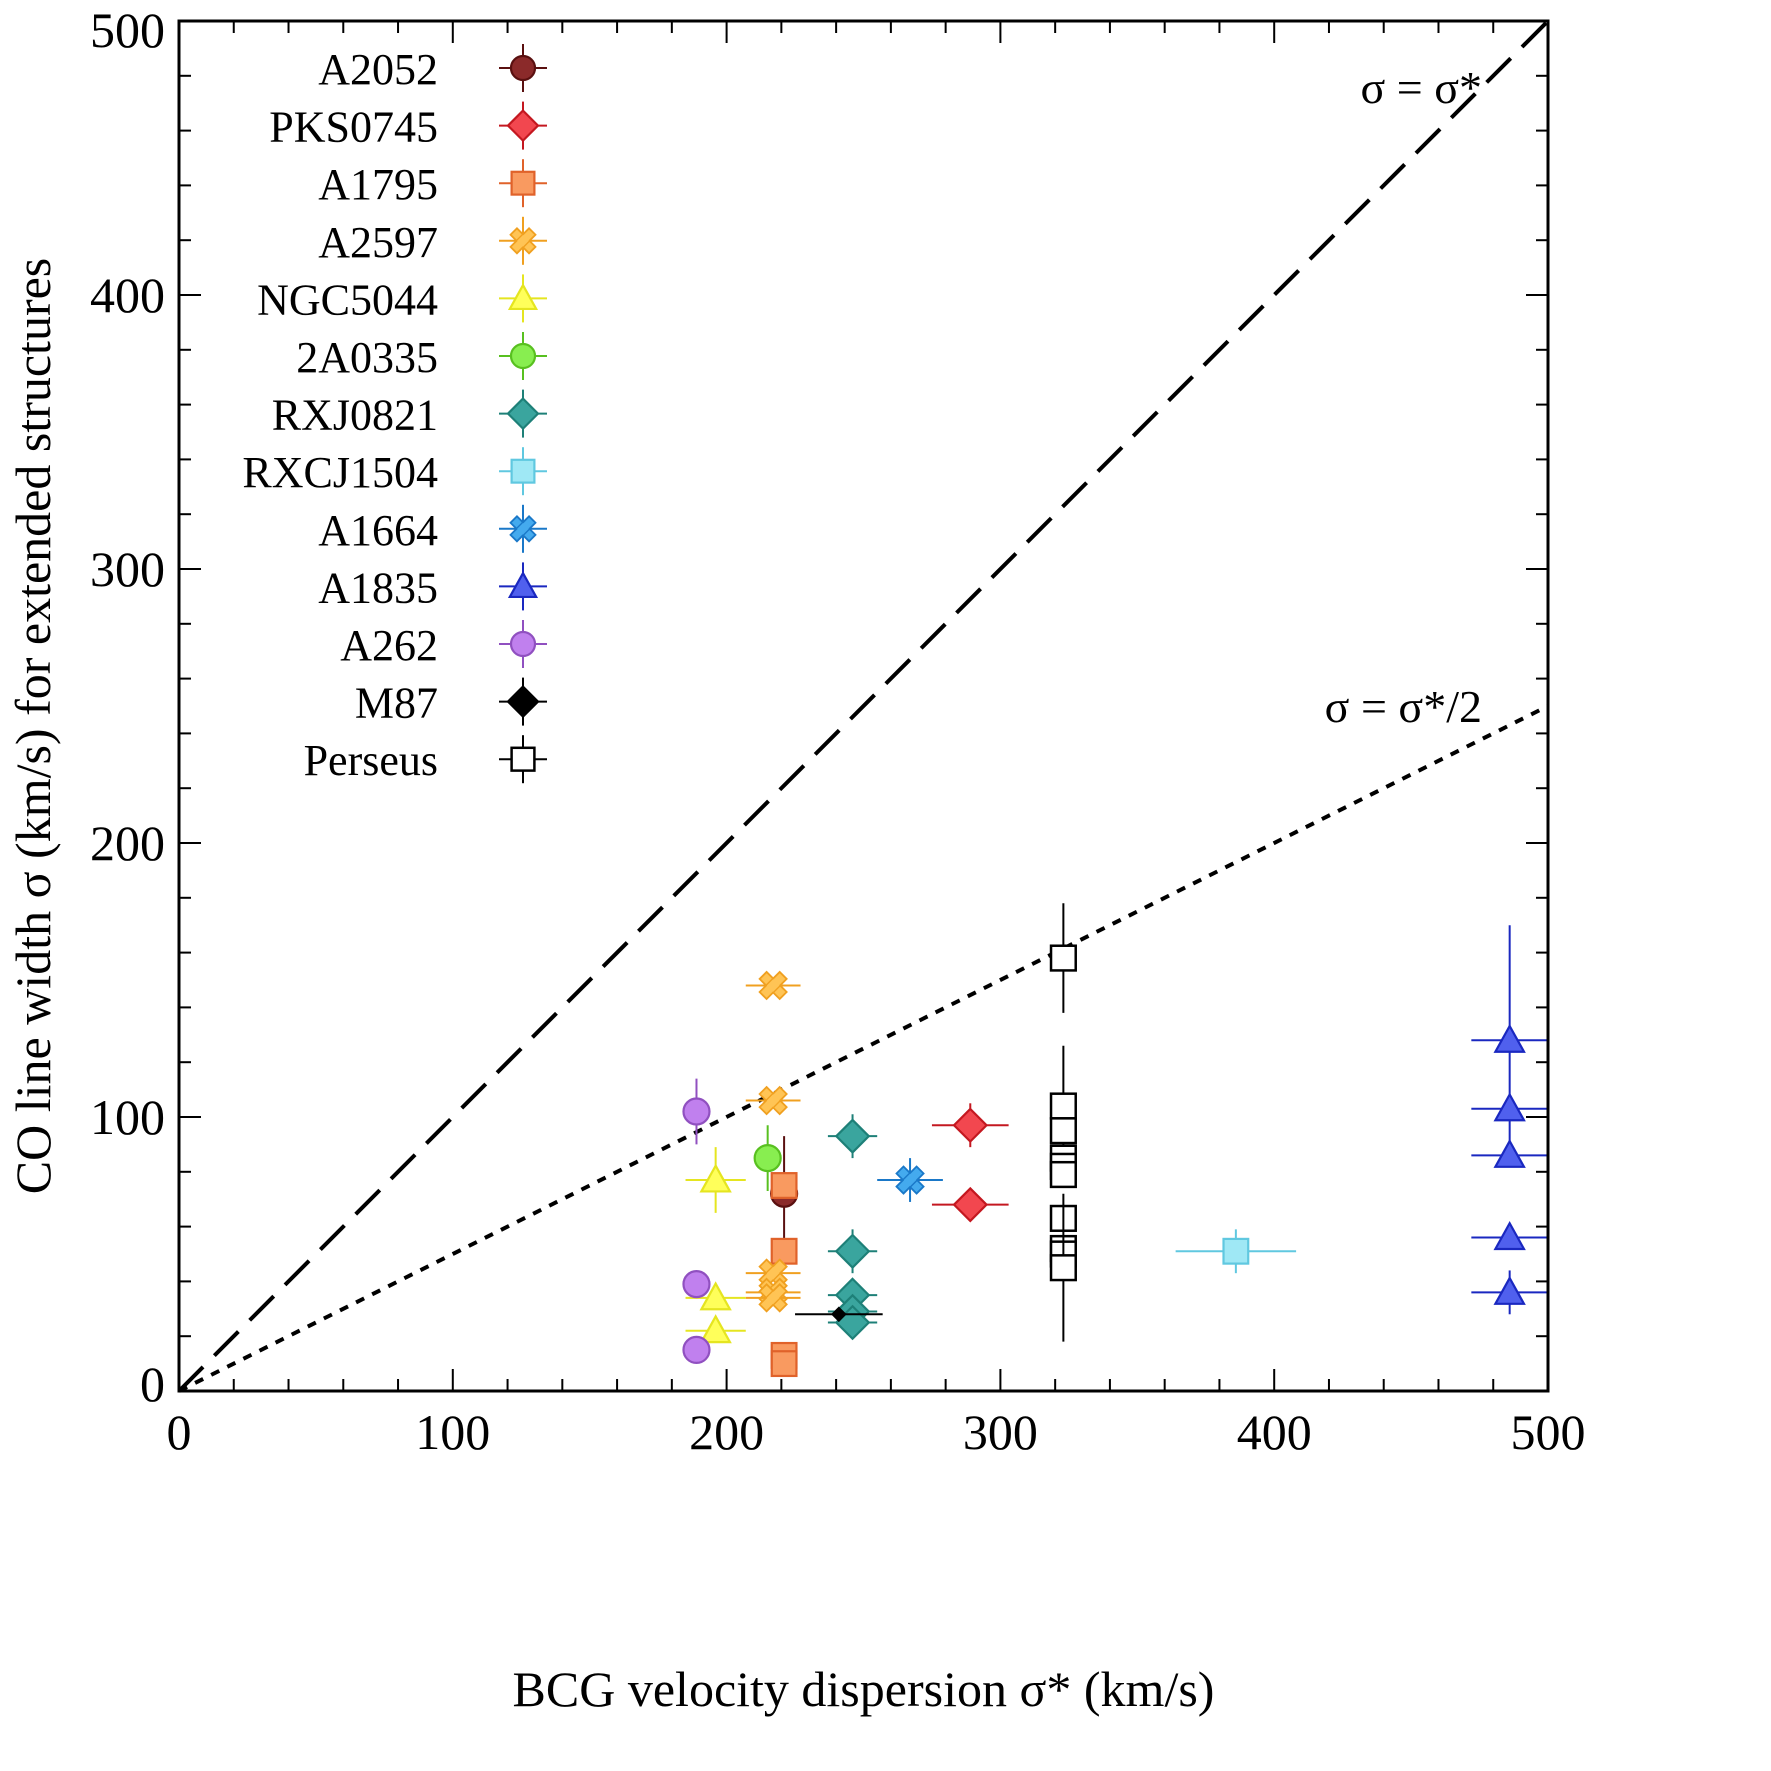 This screenshot has height=1771, width=1771. What do you see at coordinates (432, 184) in the screenshot?
I see `legend-entry: A1795` at bounding box center [432, 184].